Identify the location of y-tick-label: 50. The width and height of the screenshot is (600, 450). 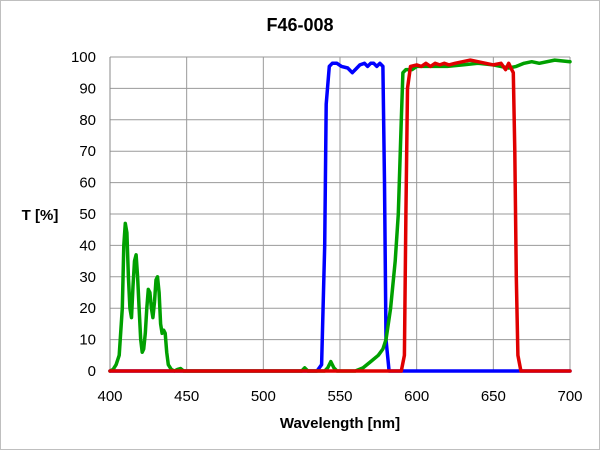
(87, 214).